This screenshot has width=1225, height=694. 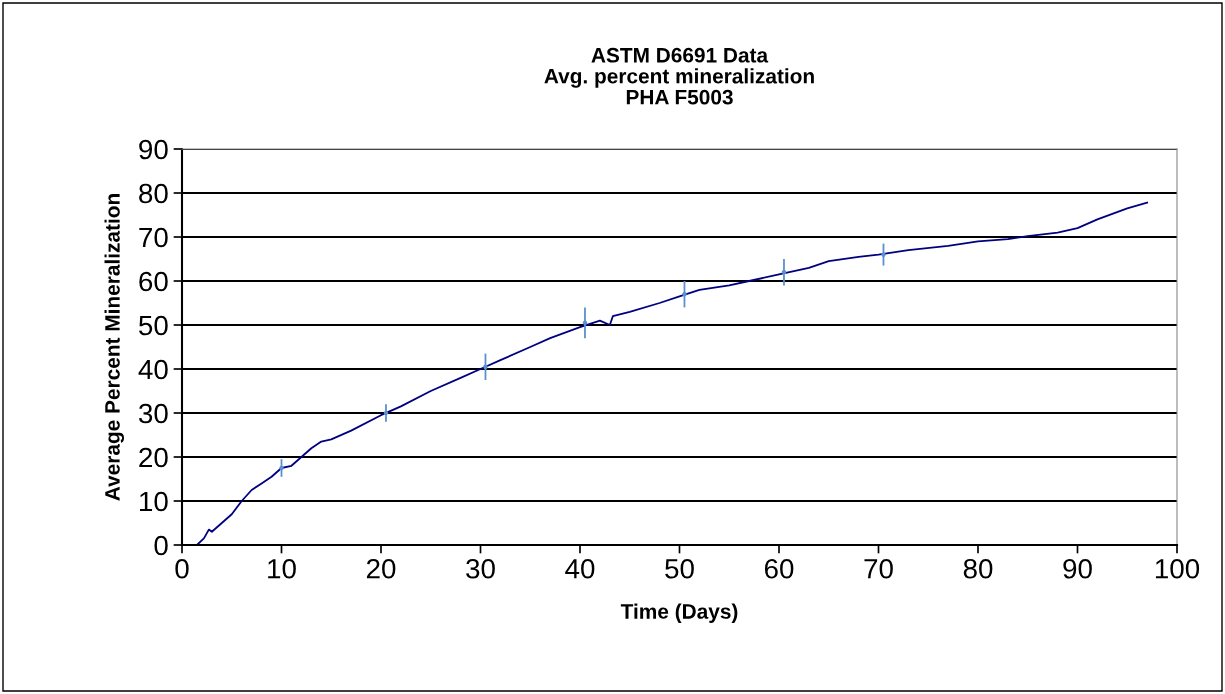 I want to click on x-tick-label: 70, so click(x=878, y=568).